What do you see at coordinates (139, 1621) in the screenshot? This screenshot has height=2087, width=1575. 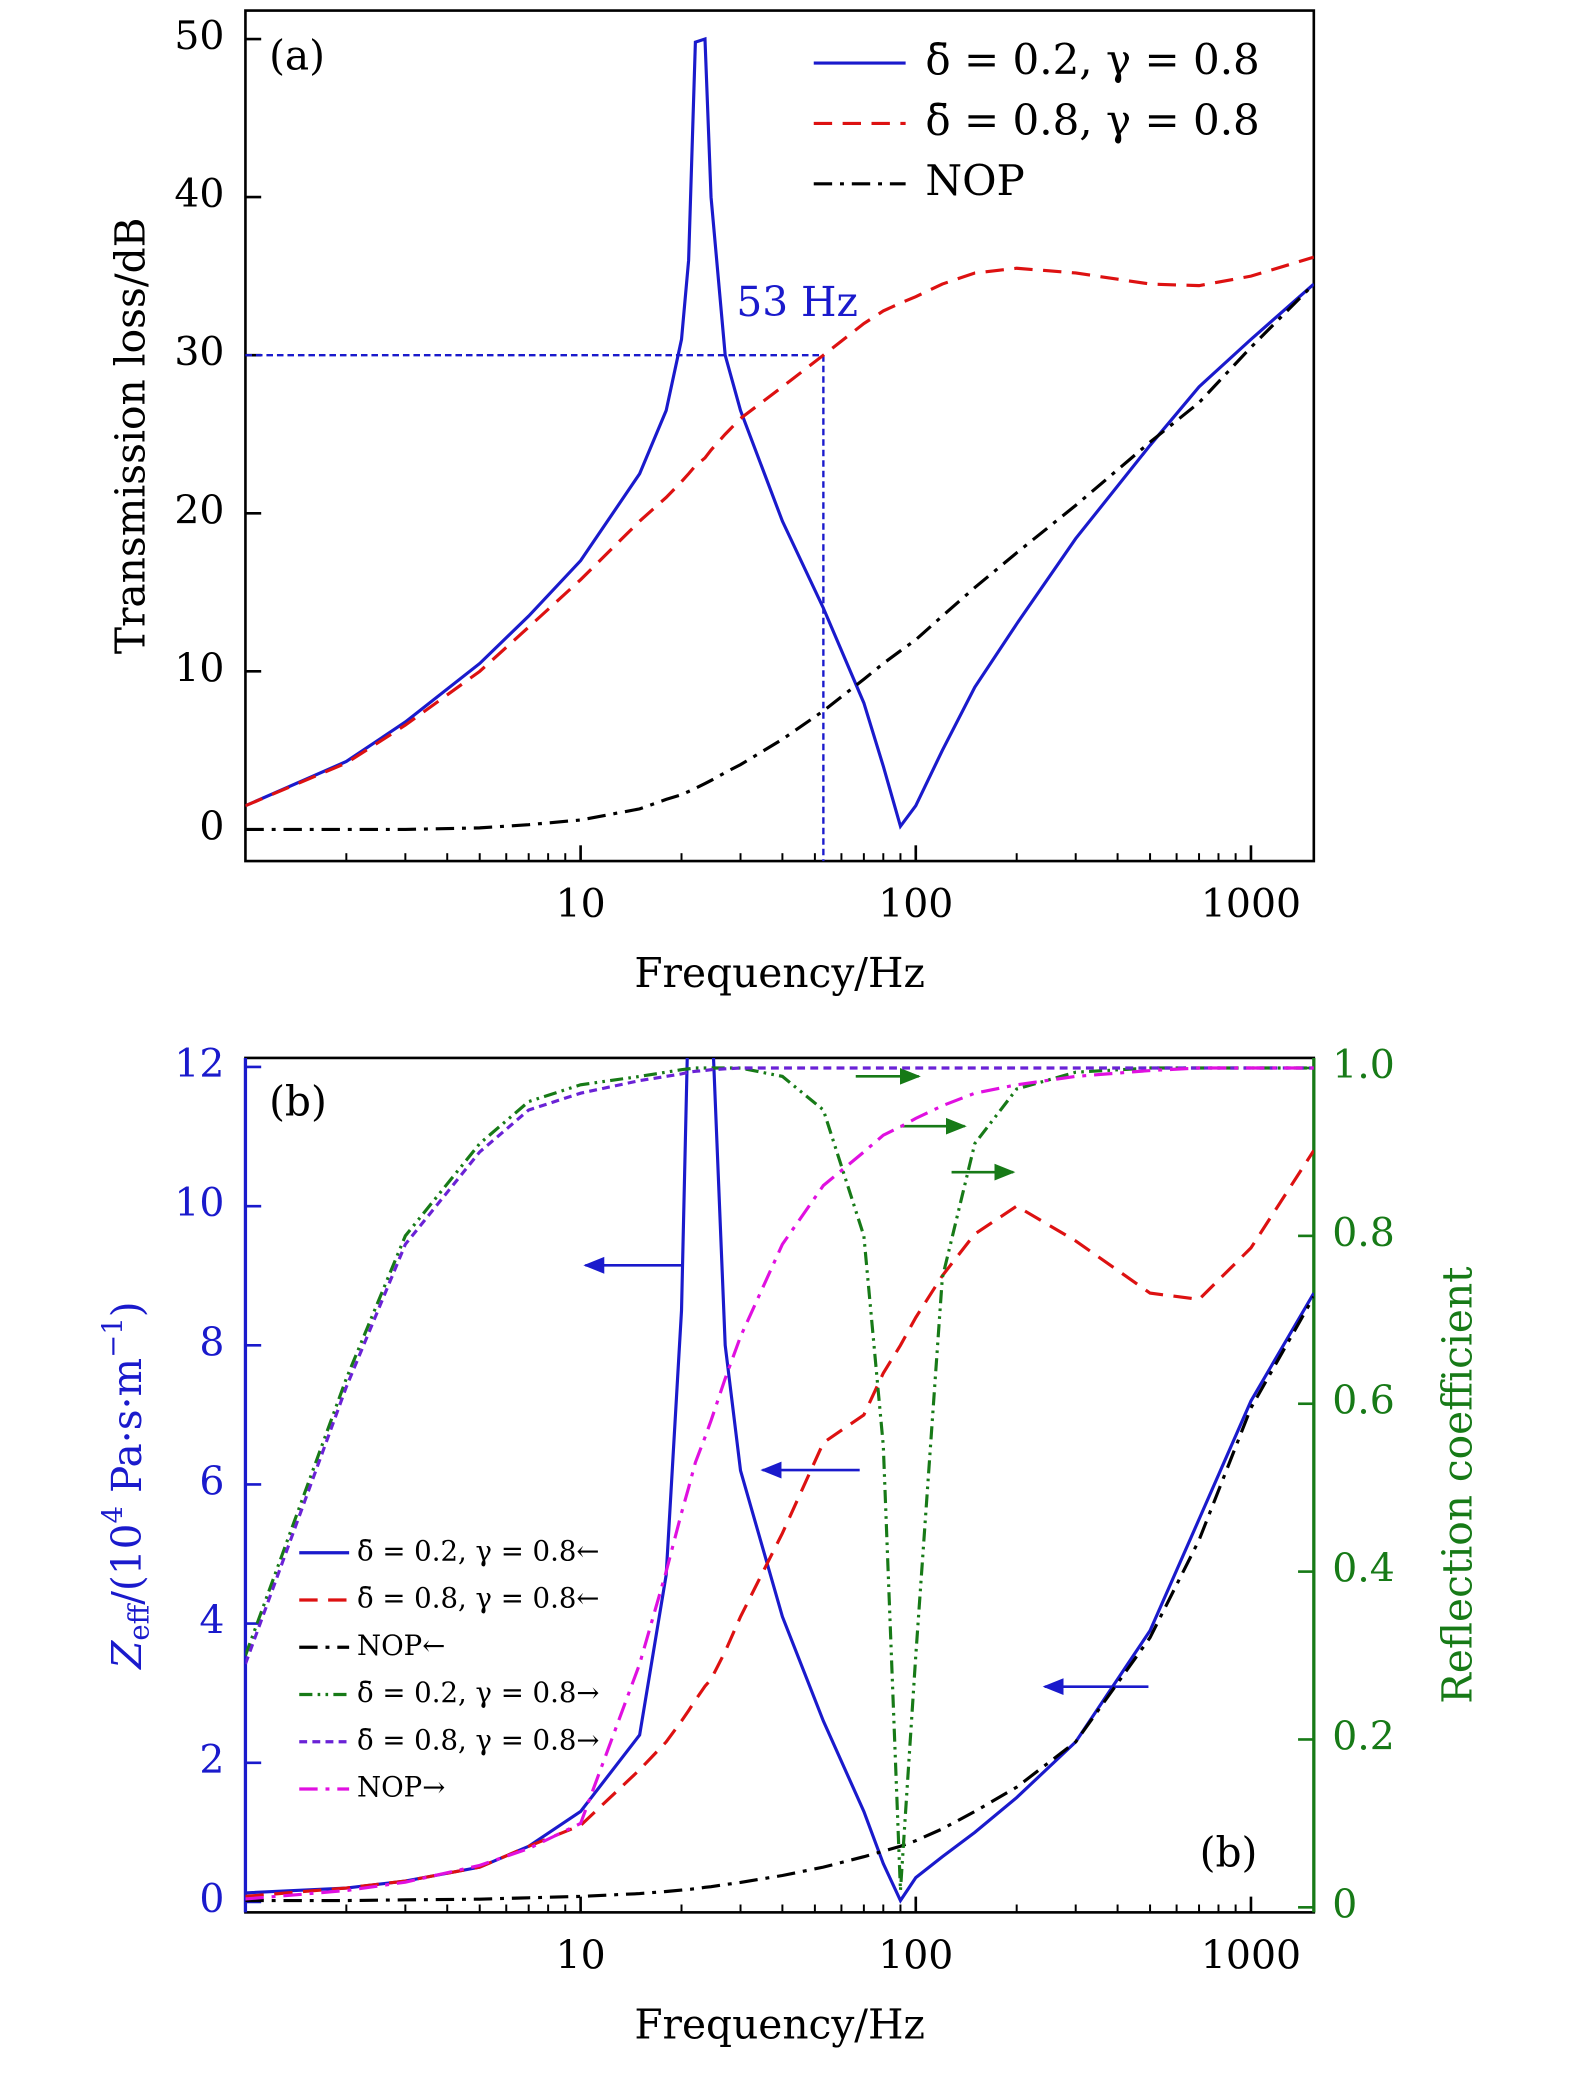 I see `y-axis-label-part: eff` at bounding box center [139, 1621].